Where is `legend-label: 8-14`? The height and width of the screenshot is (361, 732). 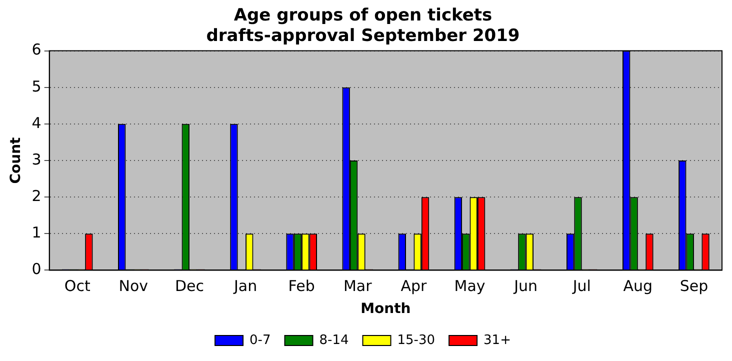
legend-label: 8-14 is located at coordinates (334, 340).